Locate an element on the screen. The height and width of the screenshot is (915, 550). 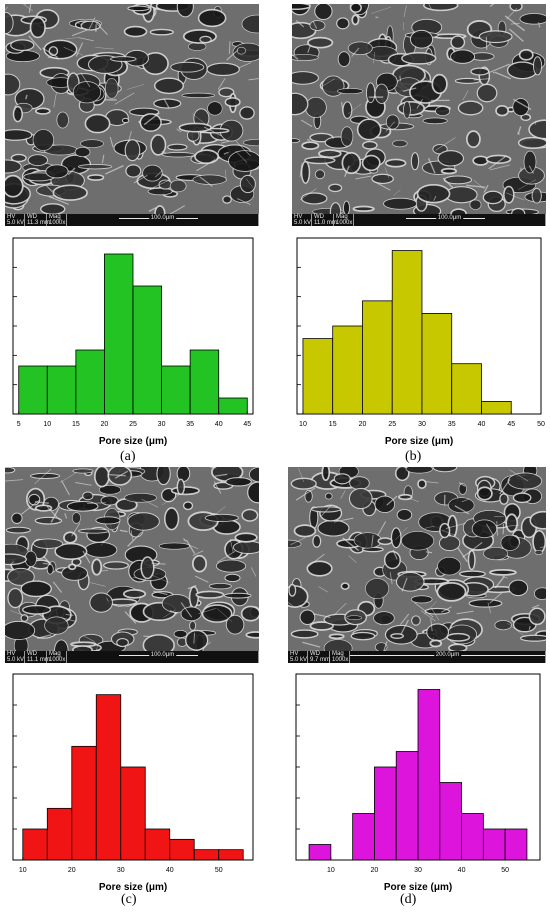
sem-info-bar: HV 5.0 kV WD 11.1 mm Mag 1000x 100.0μm is located at coordinates (132, 657).